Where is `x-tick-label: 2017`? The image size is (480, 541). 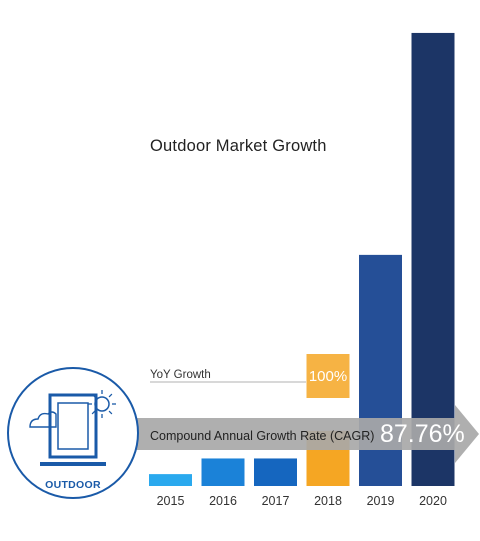
x-tick-label: 2017 is located at coordinates (276, 501).